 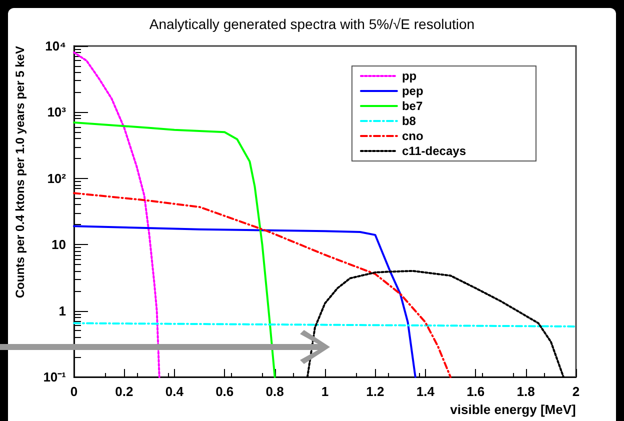 What do you see at coordinates (74, 391) in the screenshot?
I see `x-tick-label: 0` at bounding box center [74, 391].